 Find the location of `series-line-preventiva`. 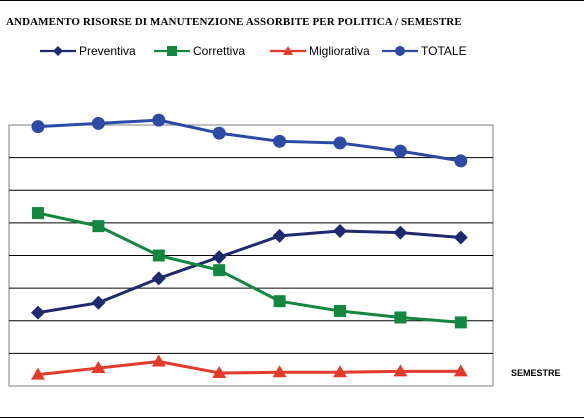

series-line-preventiva is located at coordinates (249, 272).